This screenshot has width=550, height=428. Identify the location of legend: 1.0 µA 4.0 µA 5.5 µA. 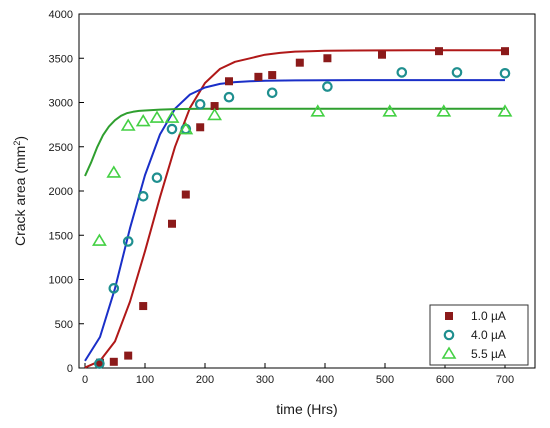
(479, 335).